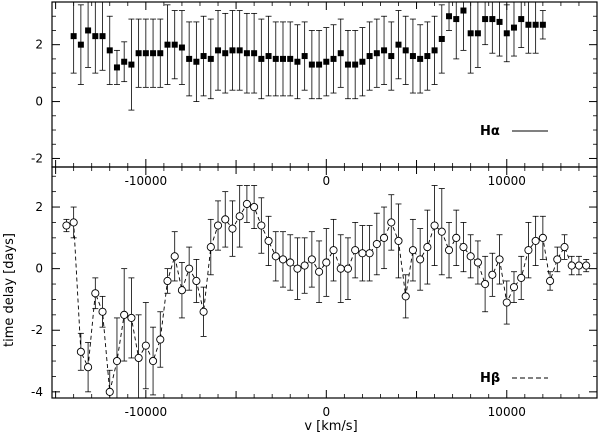 Image resolution: width=600 pixels, height=434 pixels. I want to click on x-tick-label: 0, so click(326, 181).